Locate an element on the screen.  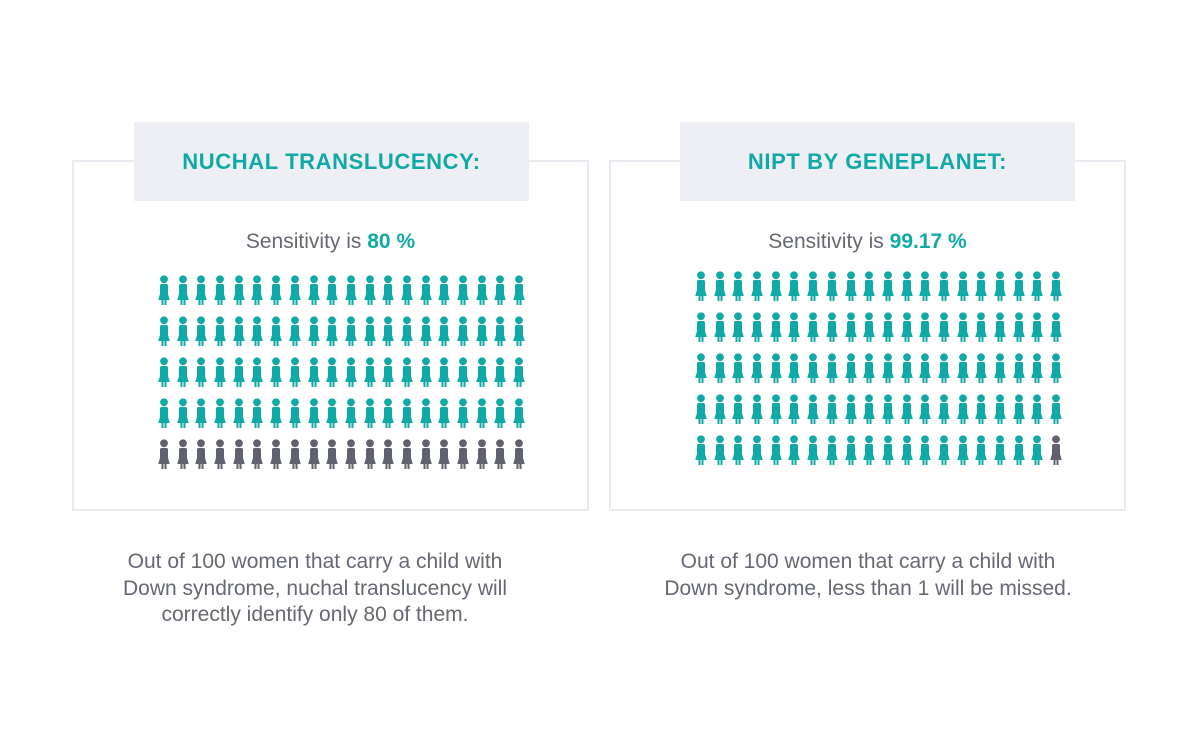
description-line: Down syndrome, nuchal translucency will is located at coordinates (315, 588).